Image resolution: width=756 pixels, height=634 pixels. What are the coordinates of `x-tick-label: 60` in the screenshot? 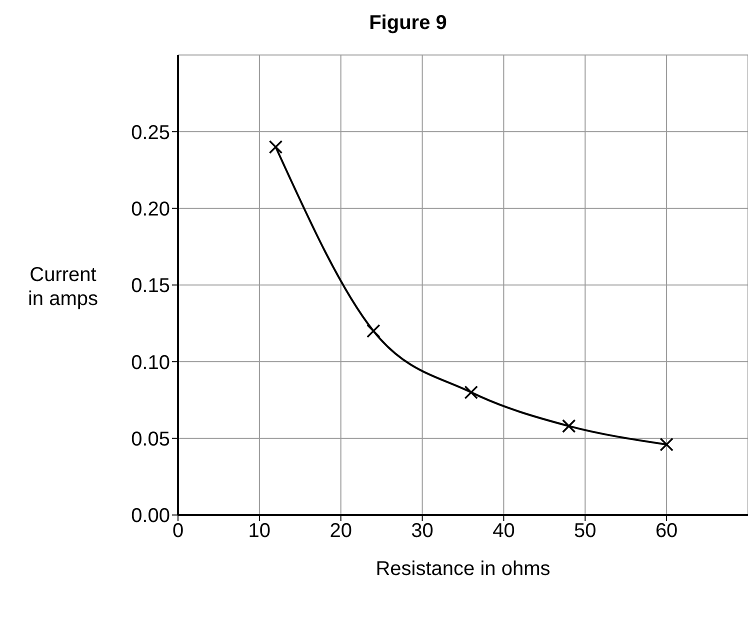 It's located at (666, 531).